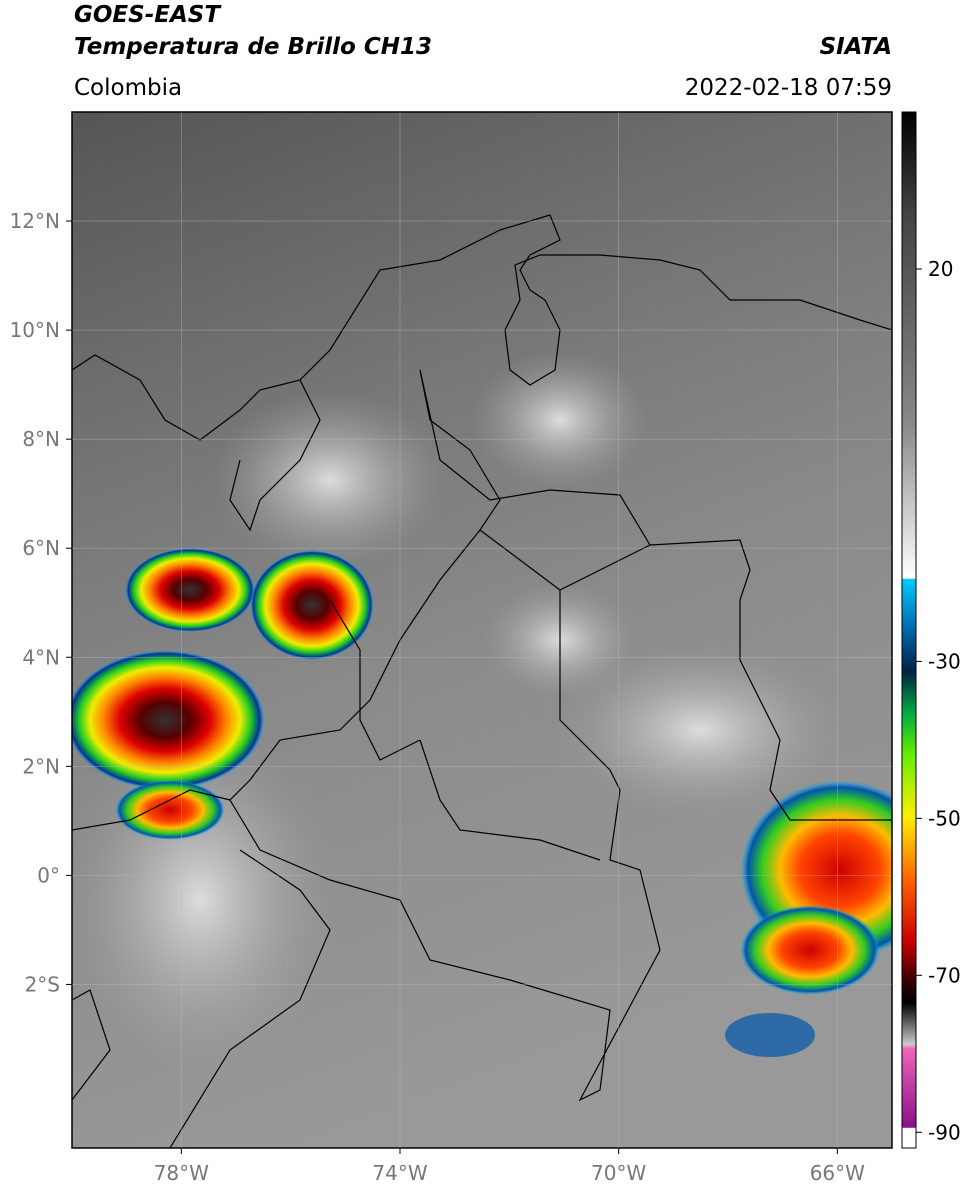  I want to click on x-tick-label: 70°W, so click(618, 1173).